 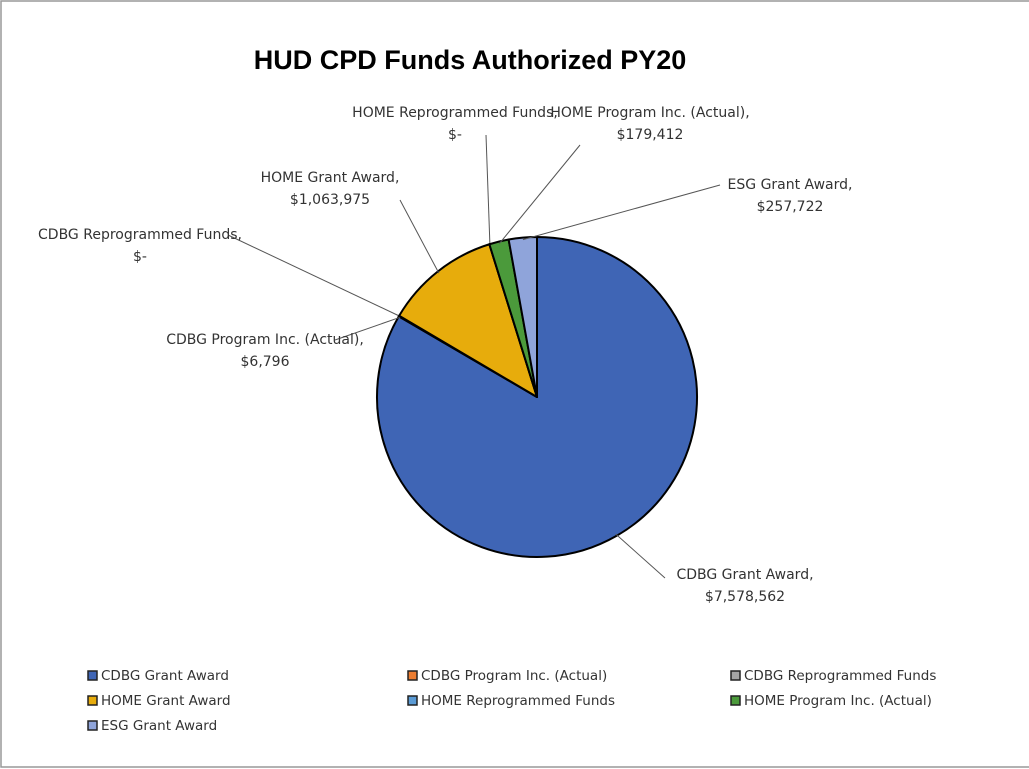 What do you see at coordinates (522, 317) in the screenshot?
I see `pie-slice` at bounding box center [522, 317].